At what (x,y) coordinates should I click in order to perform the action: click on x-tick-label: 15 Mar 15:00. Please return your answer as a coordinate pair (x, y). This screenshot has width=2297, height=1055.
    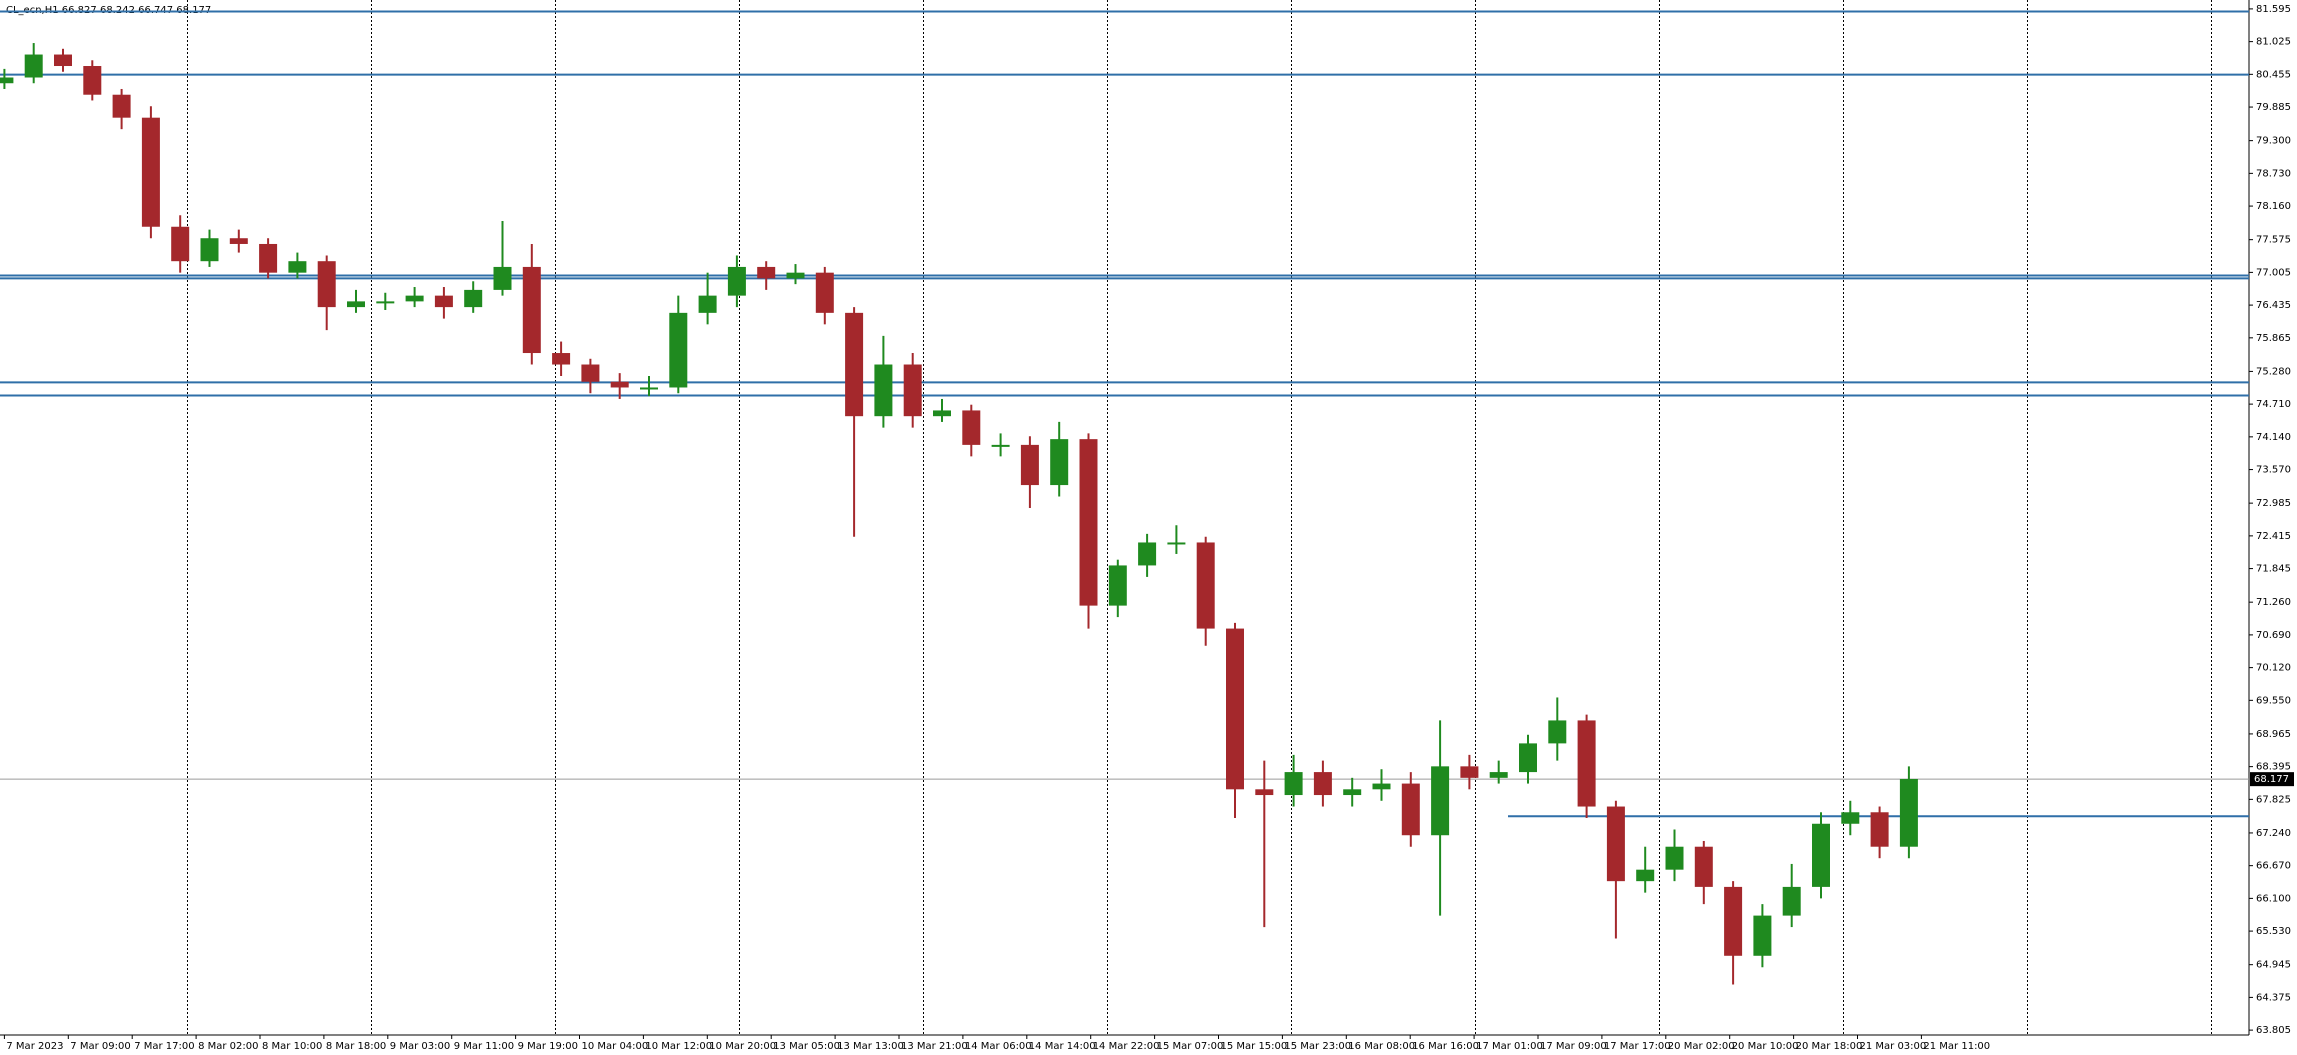
    Looking at the image, I should click on (1254, 1046).